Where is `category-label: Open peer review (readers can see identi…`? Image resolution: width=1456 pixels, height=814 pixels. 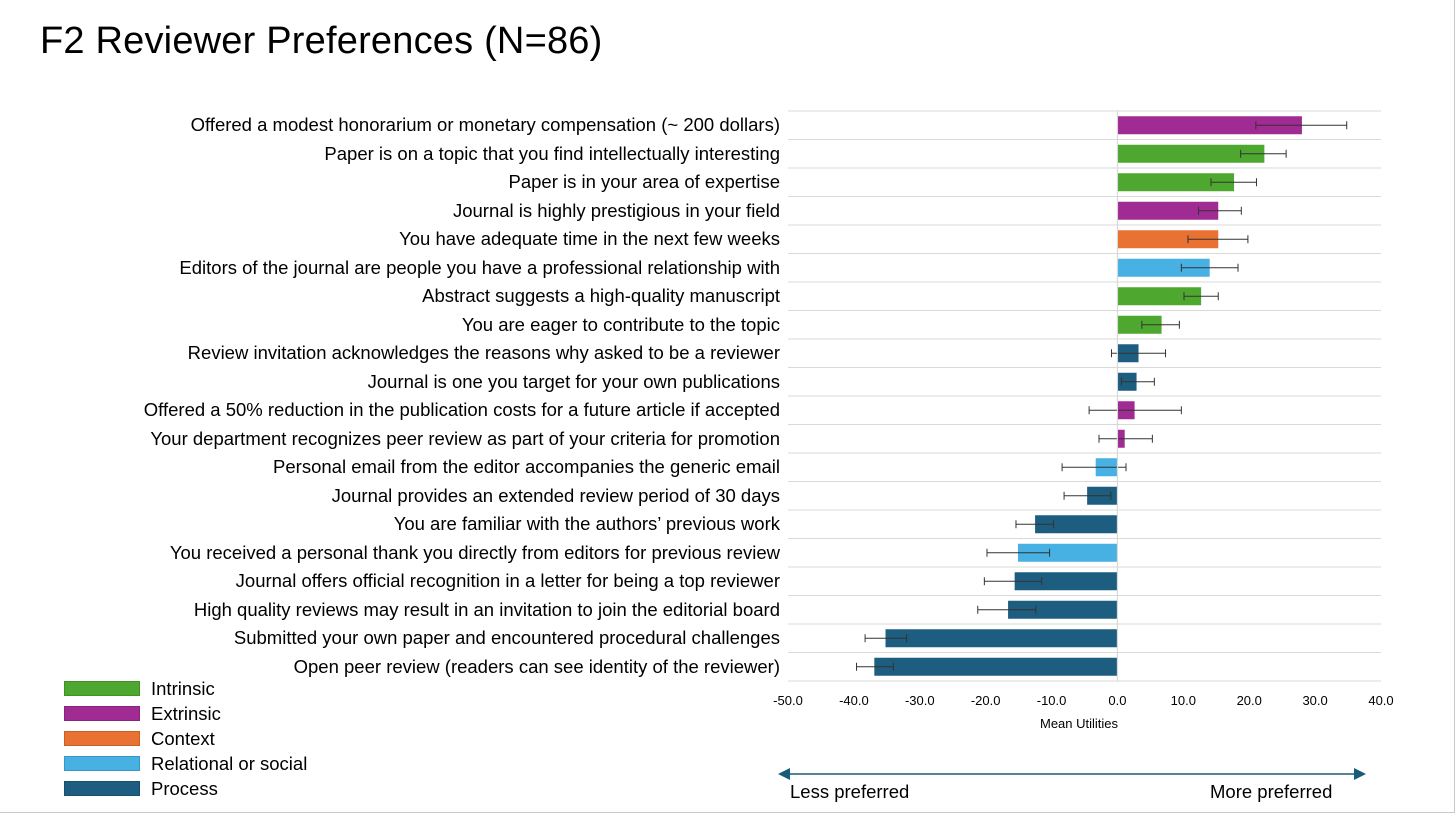
category-label: Open peer review (readers can see identi… is located at coordinates (536, 666).